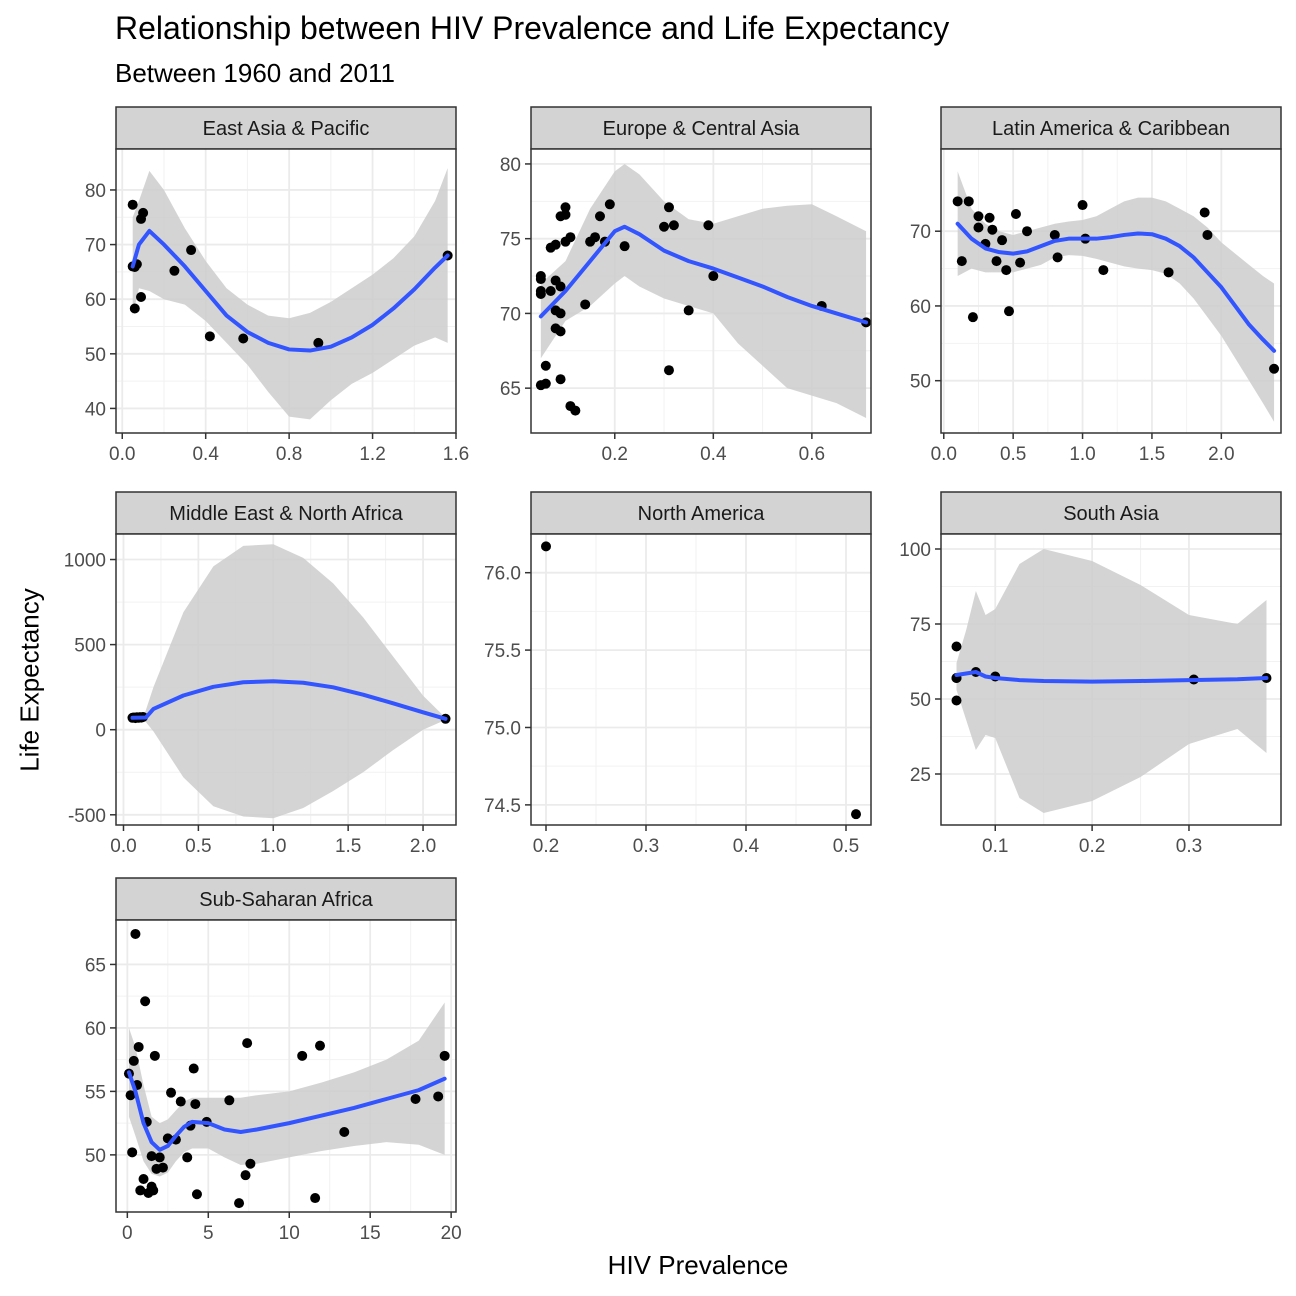  What do you see at coordinates (702, 129) in the screenshot?
I see `panel-title: Europe & Central Asia` at bounding box center [702, 129].